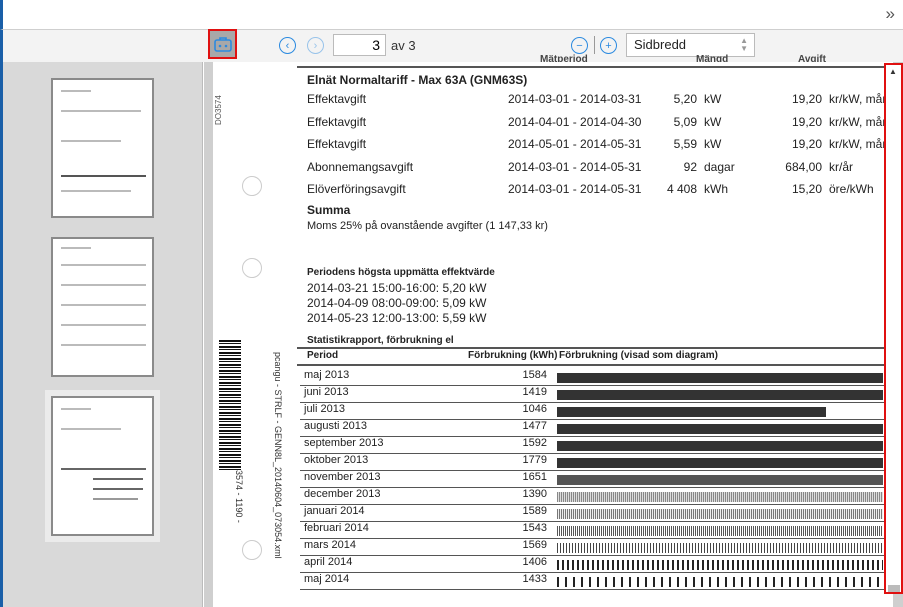 The height and width of the screenshot is (607, 903). I want to click on viewer-toolbar: ‹ › 3 av 3 − + Sidbredd ▲ ▼, so click(451, 46).